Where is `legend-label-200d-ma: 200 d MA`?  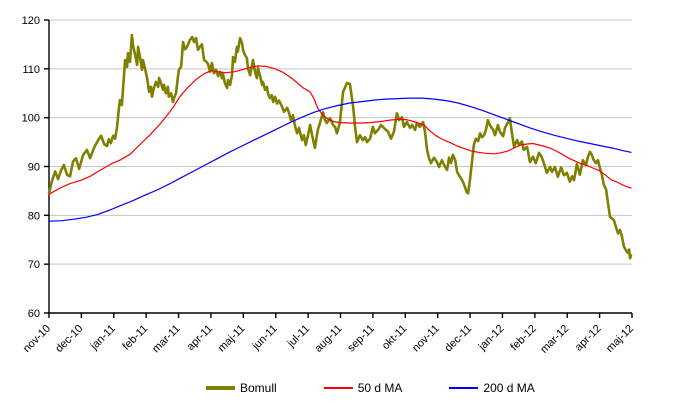
legend-label-200d-ma: 200 d MA is located at coordinates (509, 388).